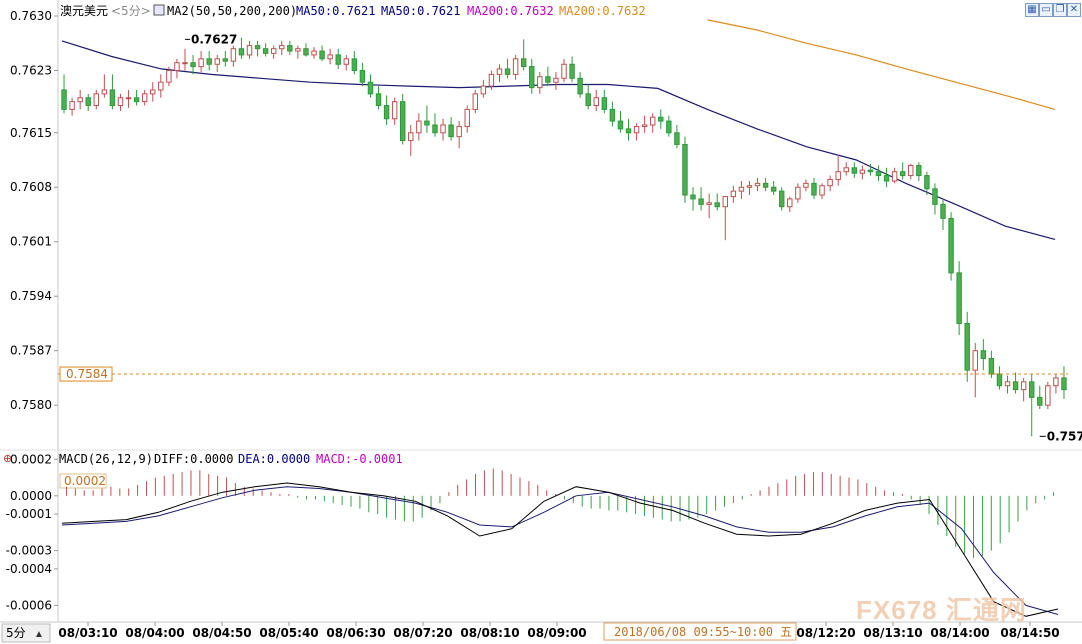 This screenshot has height=644, width=1082. I want to click on time-tick-label: 08/14:00, so click(959, 633).